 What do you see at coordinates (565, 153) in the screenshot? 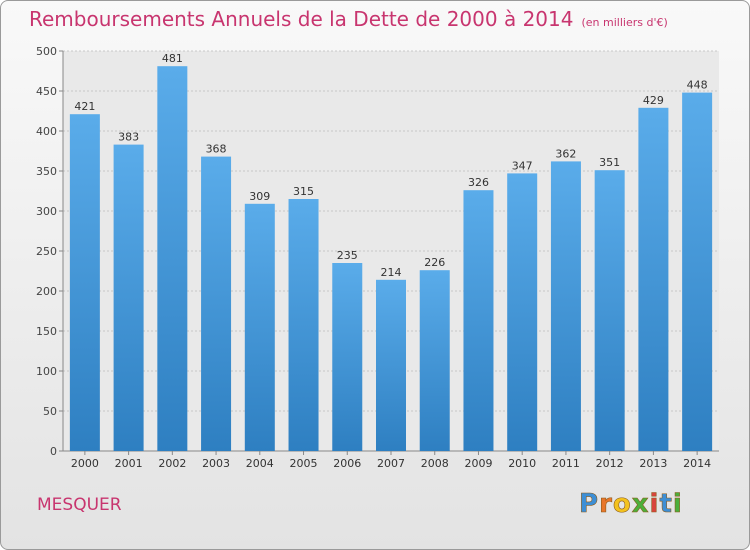
I see `bar-value-label: 362` at bounding box center [565, 153].